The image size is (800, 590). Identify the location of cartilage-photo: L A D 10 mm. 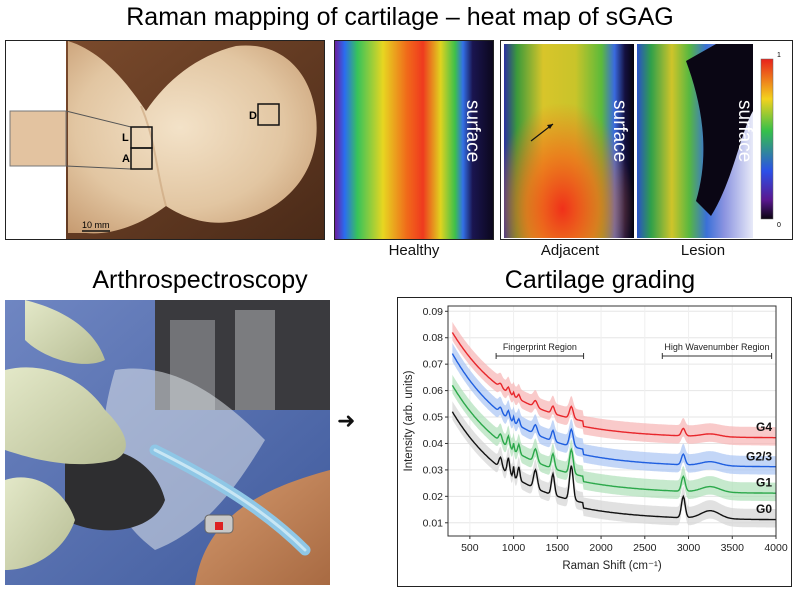
(165, 140).